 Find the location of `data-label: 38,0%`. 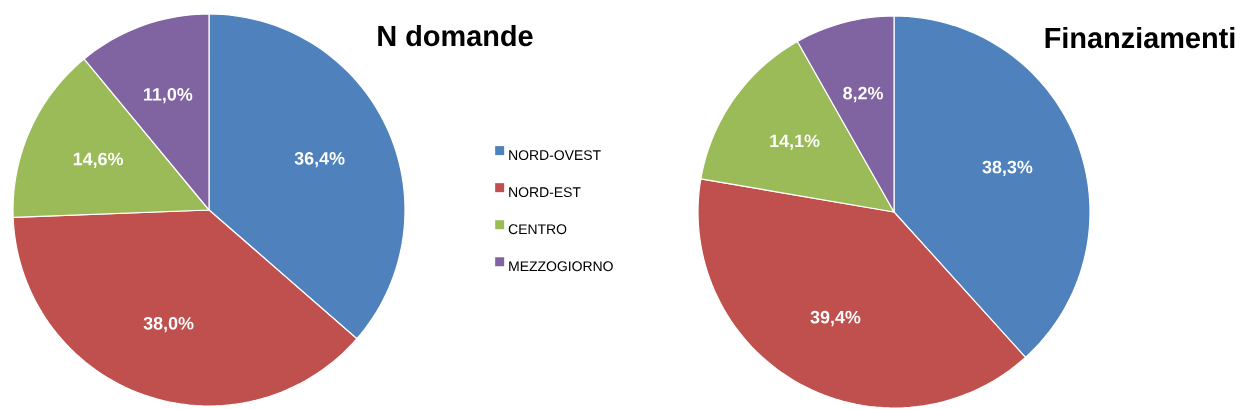

data-label: 38,0% is located at coordinates (168, 325).